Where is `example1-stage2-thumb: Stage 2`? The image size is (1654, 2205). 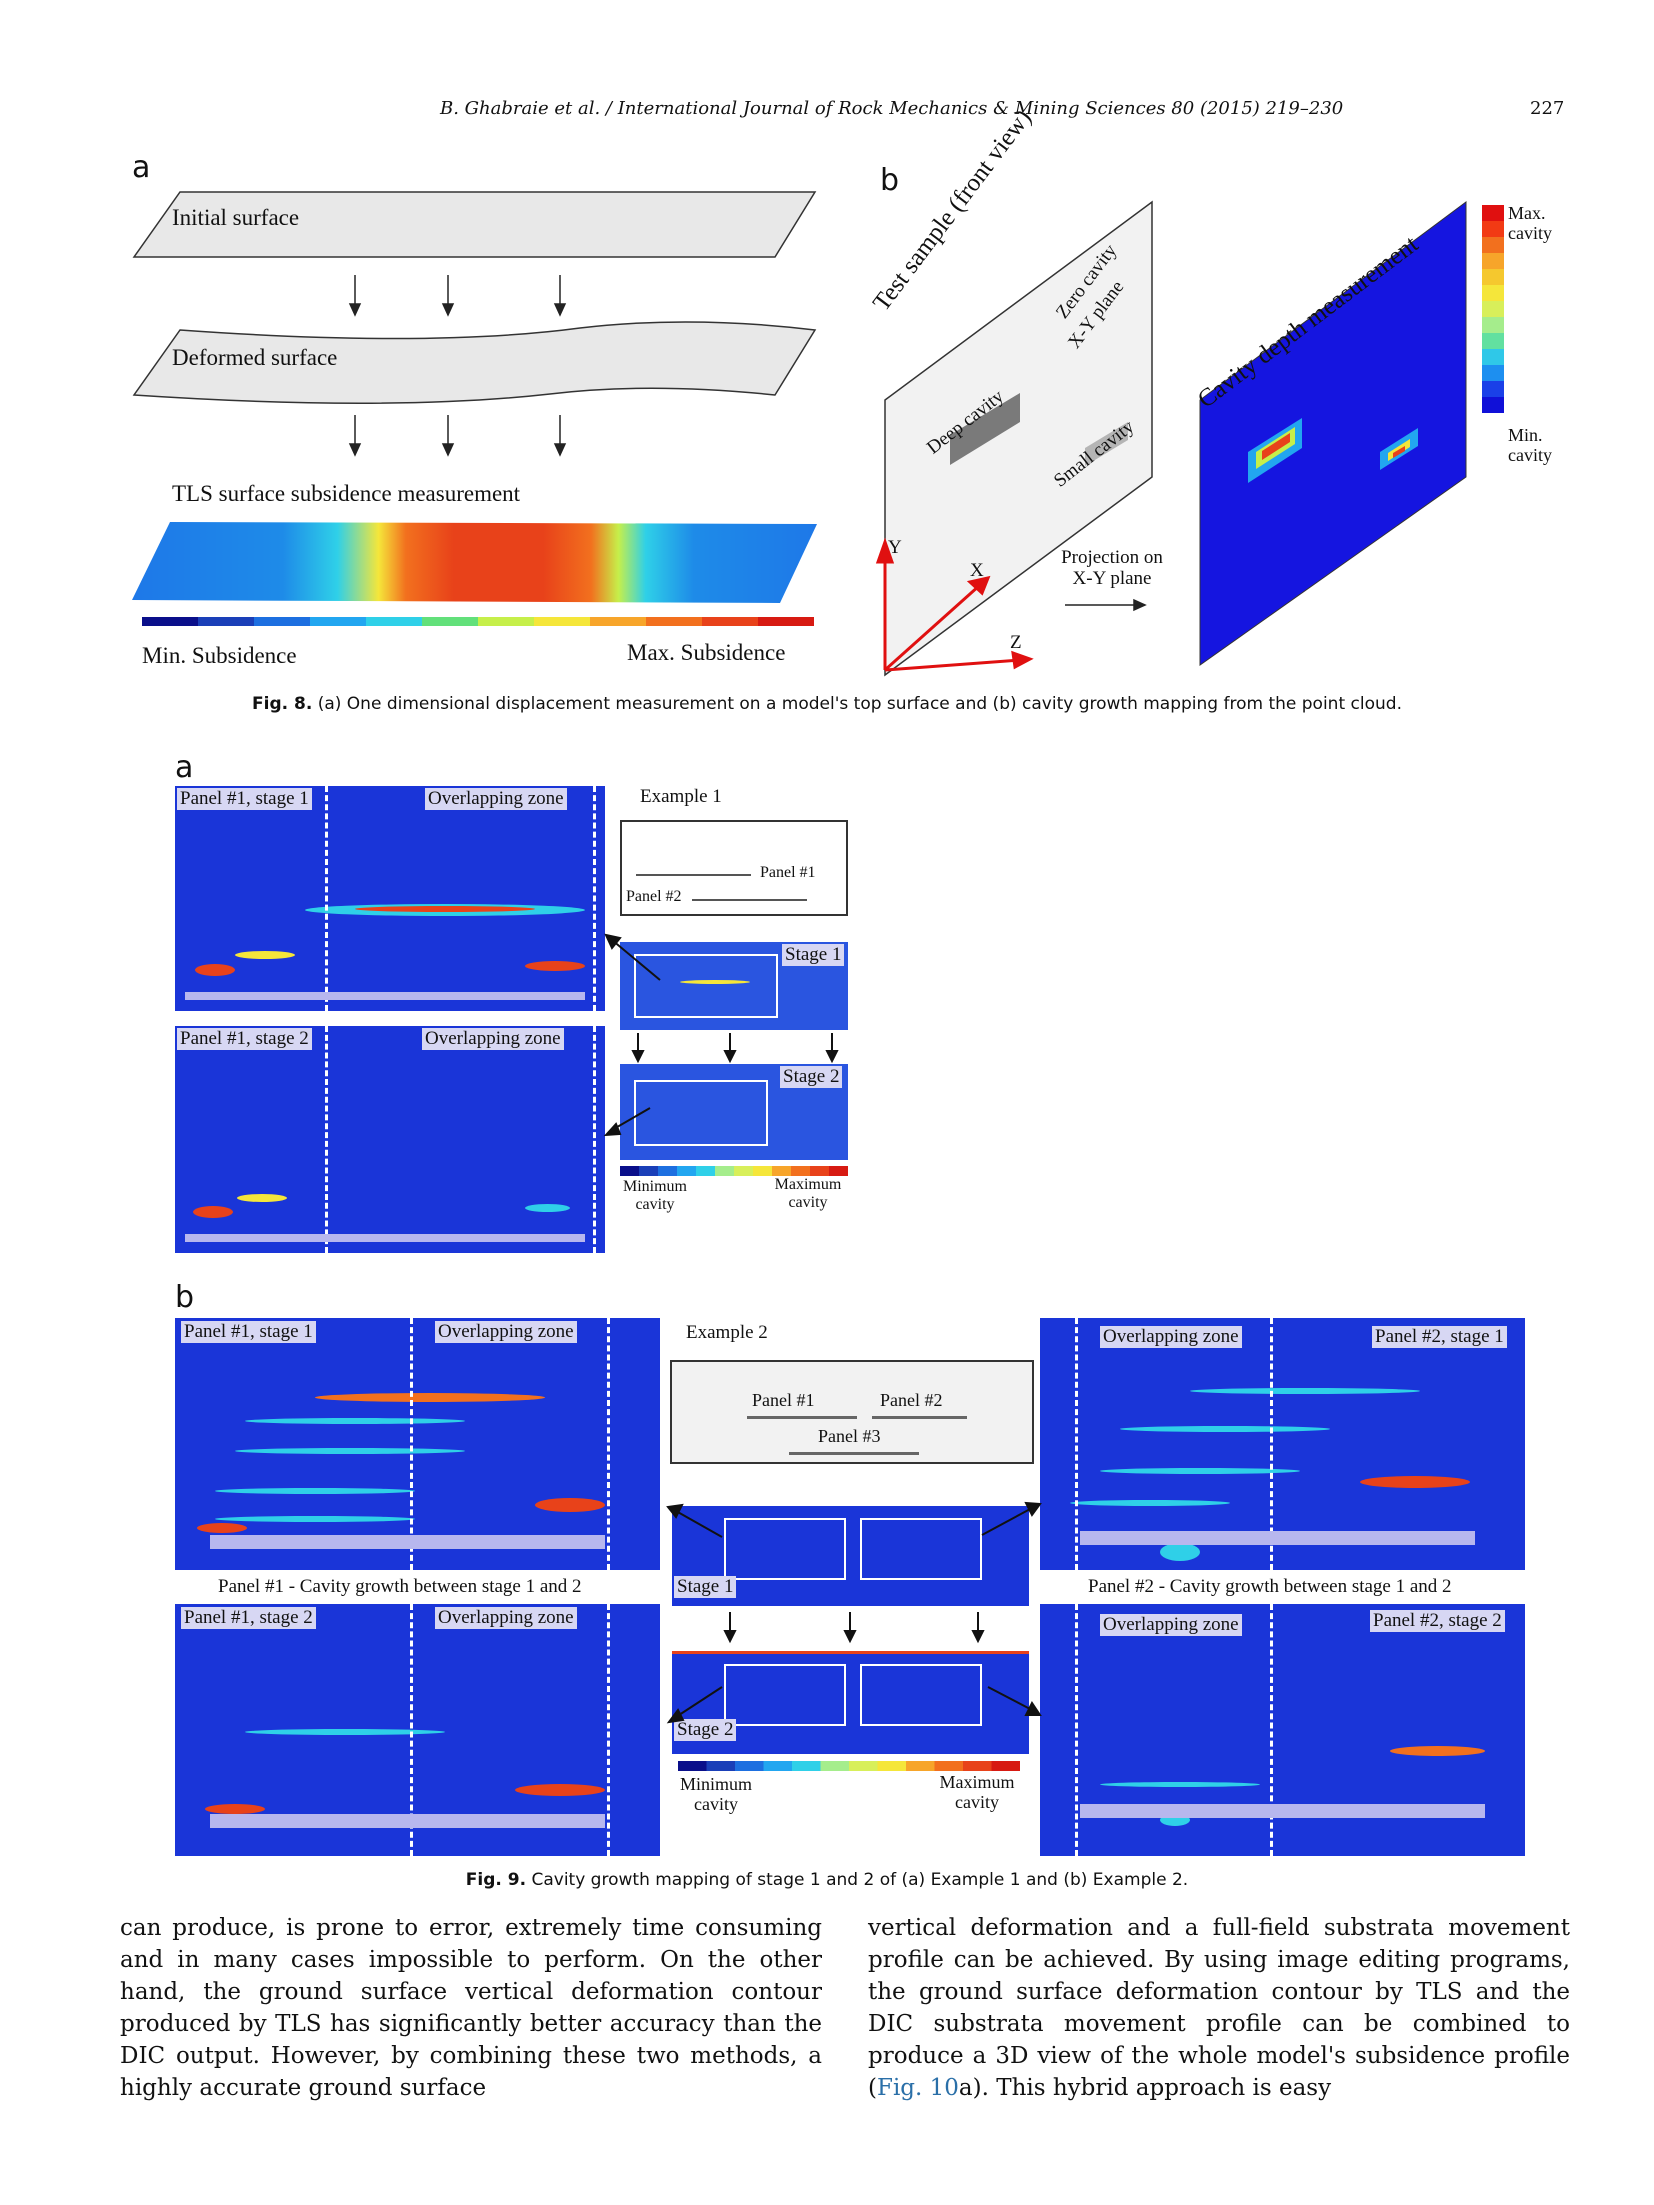 example1-stage2-thumb: Stage 2 is located at coordinates (734, 1112).